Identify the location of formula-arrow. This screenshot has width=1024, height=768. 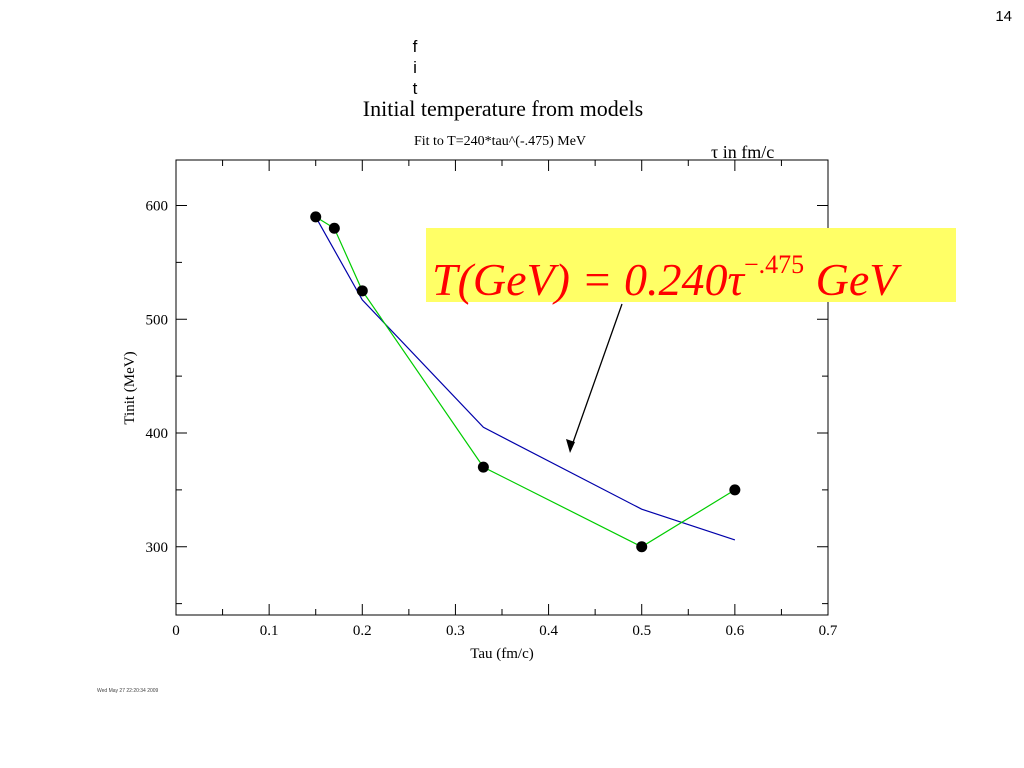
(596, 377).